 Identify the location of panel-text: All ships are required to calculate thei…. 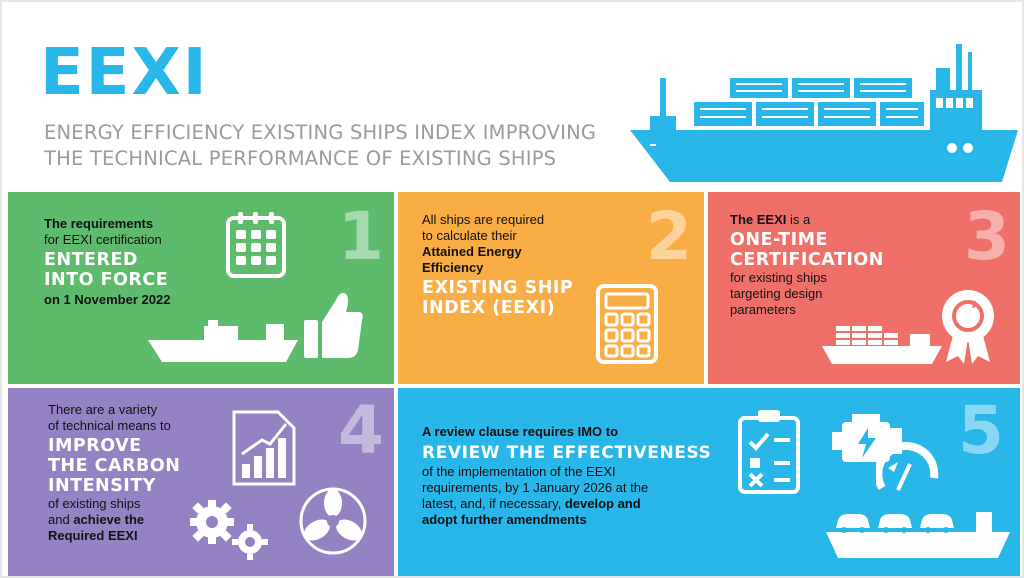
(497, 265).